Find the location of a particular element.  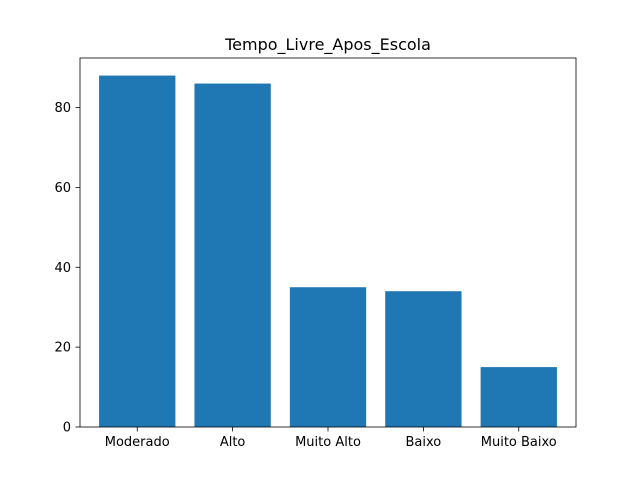

bar-moderado is located at coordinates (137, 251).